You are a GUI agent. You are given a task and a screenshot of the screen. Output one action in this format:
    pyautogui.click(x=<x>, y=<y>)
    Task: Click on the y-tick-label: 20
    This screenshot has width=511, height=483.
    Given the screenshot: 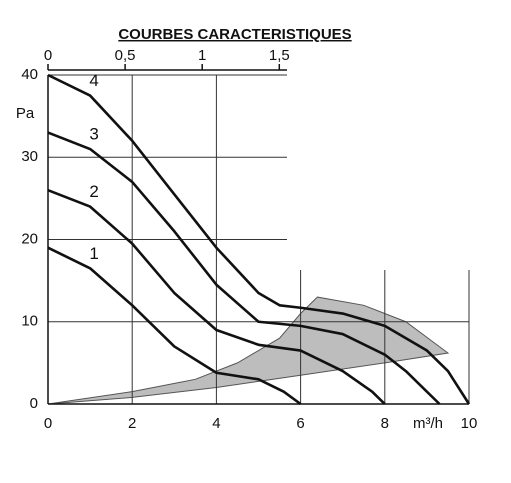 What is the action you would take?
    pyautogui.click(x=29, y=238)
    